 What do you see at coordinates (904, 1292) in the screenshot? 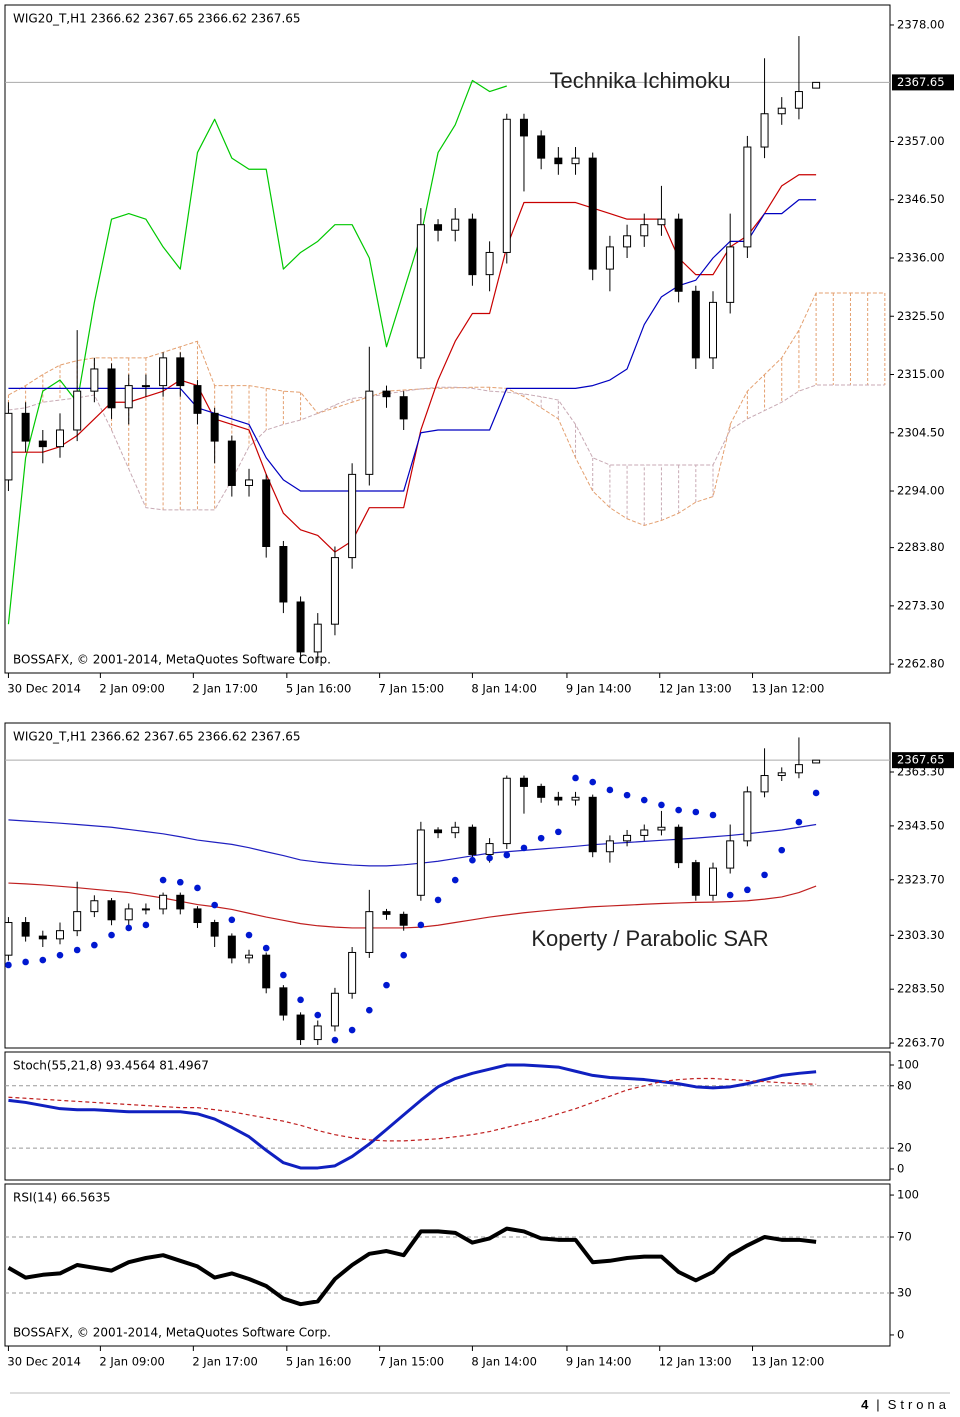
I see `y-tick-label: 30` at bounding box center [904, 1292].